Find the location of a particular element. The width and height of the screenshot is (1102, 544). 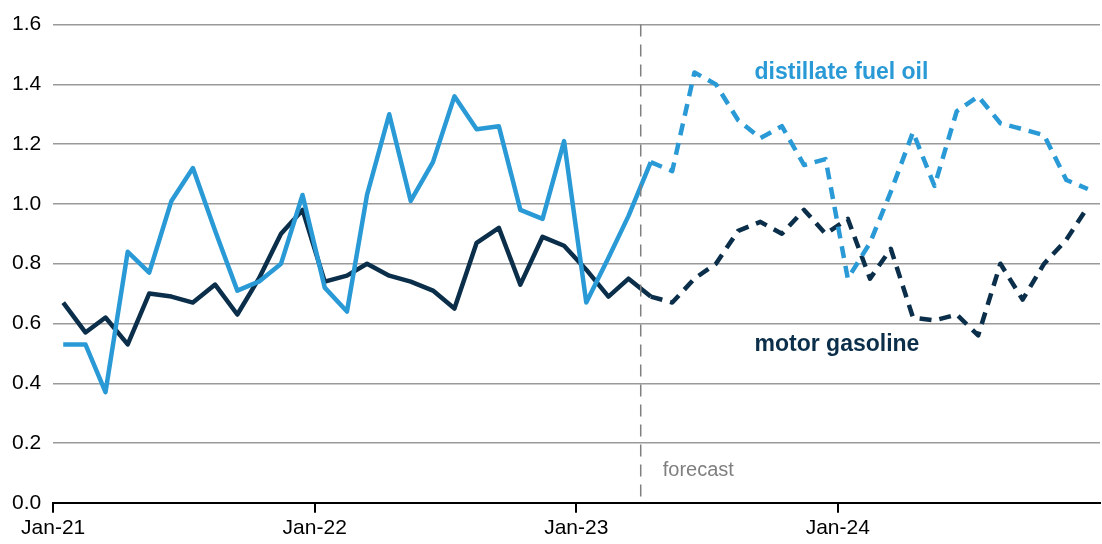

series-label: motor gasoline is located at coordinates (837, 343).